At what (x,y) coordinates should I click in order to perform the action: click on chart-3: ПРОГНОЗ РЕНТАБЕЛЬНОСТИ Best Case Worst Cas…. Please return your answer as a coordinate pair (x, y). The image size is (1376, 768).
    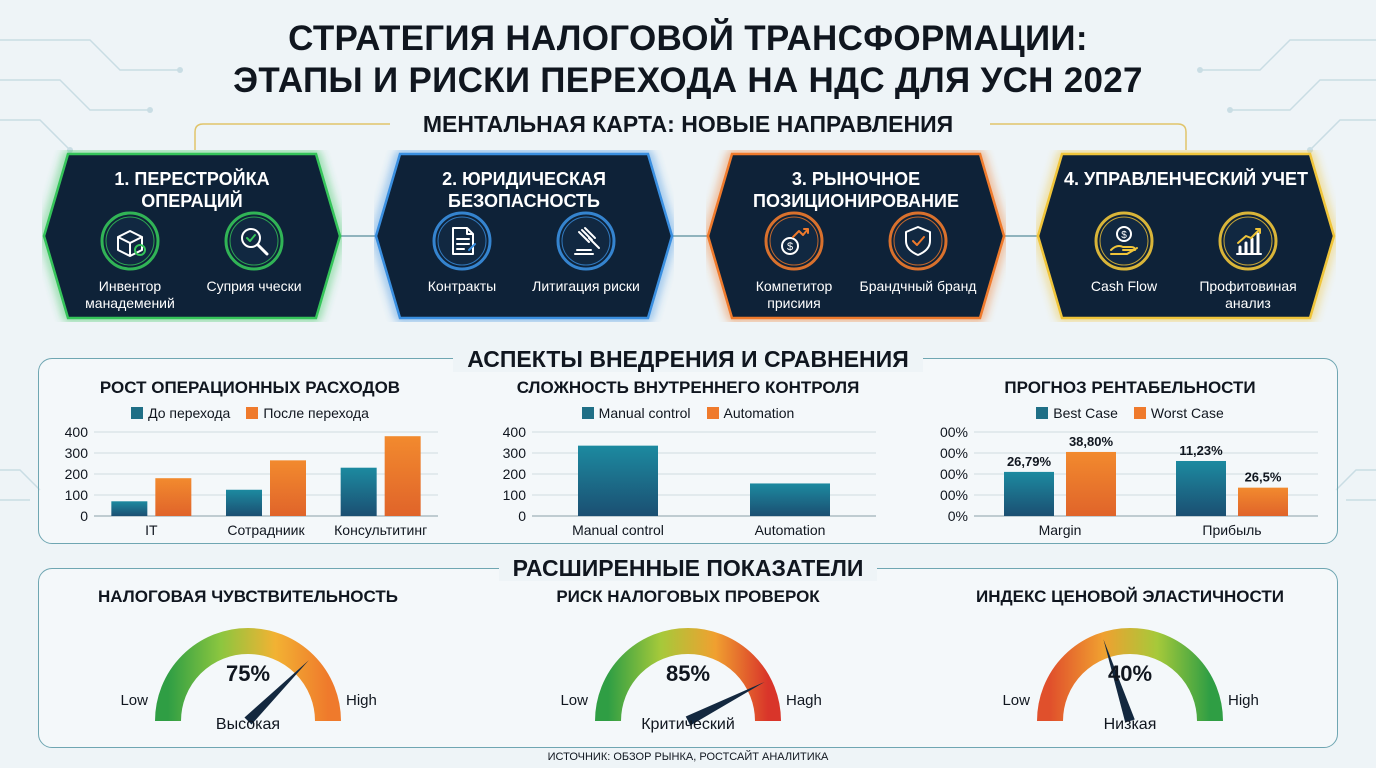
    Looking at the image, I should click on (1130, 460).